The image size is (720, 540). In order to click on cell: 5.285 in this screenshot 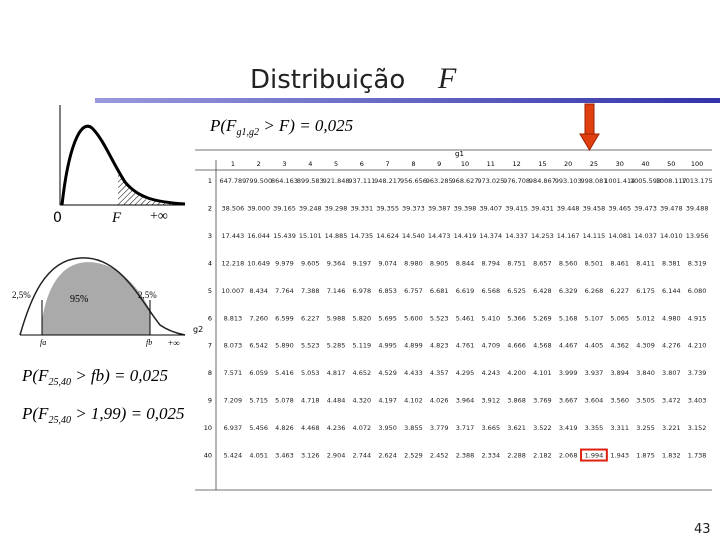, I will do `click(336, 346)`.